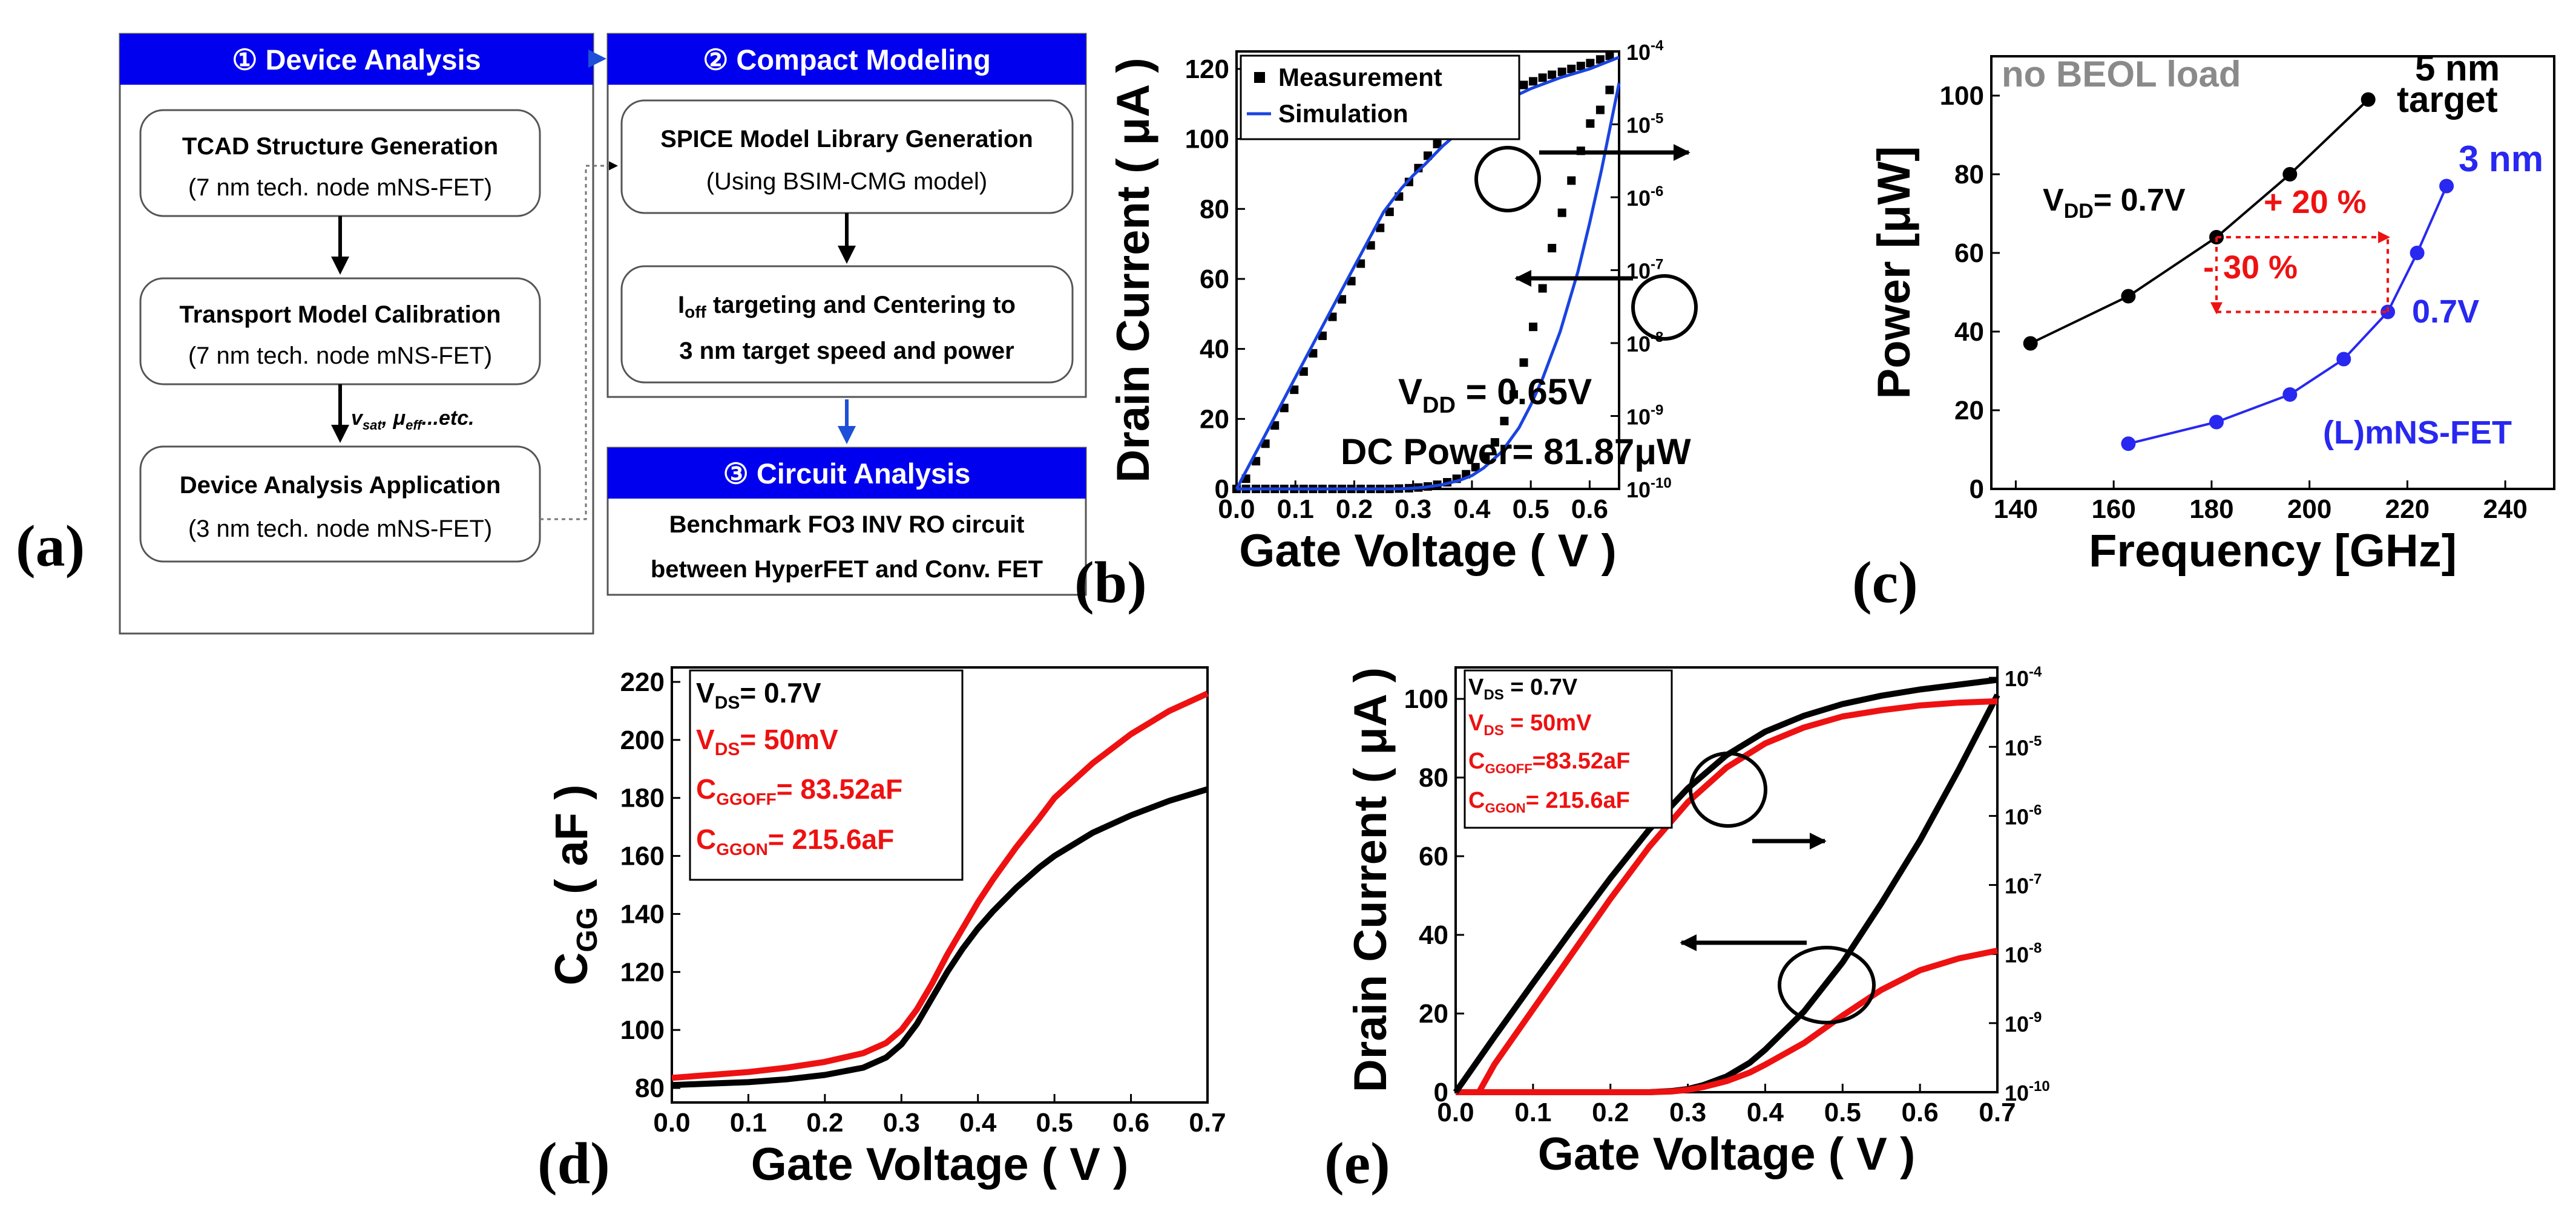 The width and height of the screenshot is (2576, 1212). Describe the element at coordinates (1207, 1123) in the screenshot. I see `d-x-tick-label: 0.7` at that location.